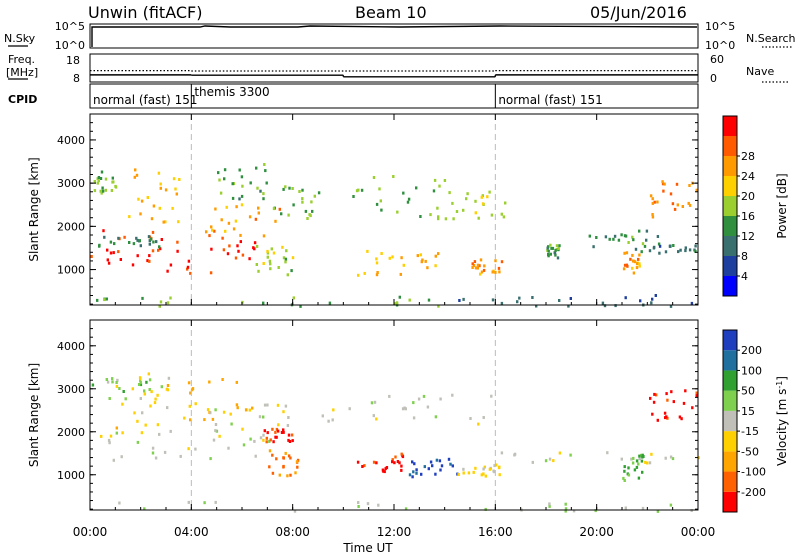  What do you see at coordinates (782, 378) in the screenshot?
I see `unit-close: ]` at bounding box center [782, 378].